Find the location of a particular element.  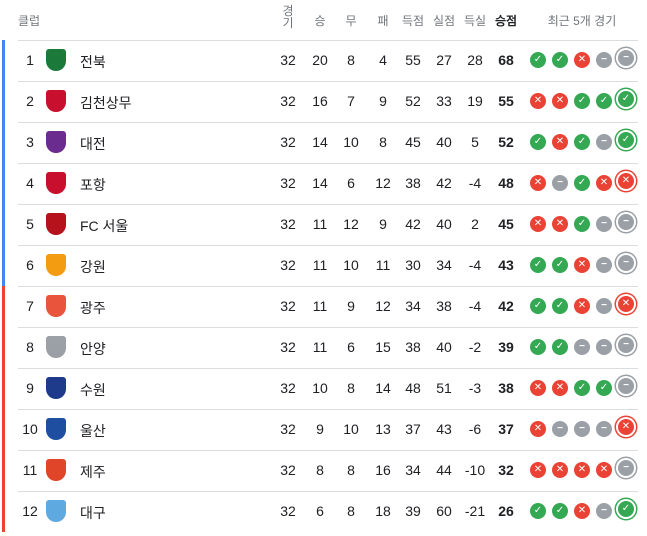

table-row: 7 광주 32 11 9 12 34 38 -4 42 ✓ ✓ ✕ − ✕ is located at coordinates (323, 306).